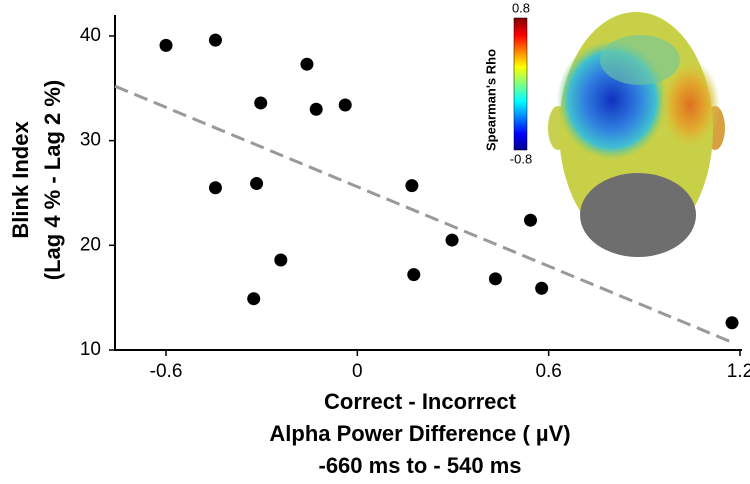 The image size is (750, 484). What do you see at coordinates (521, 7) in the screenshot?
I see `colorbar-tick-label: 0.8` at bounding box center [521, 7].